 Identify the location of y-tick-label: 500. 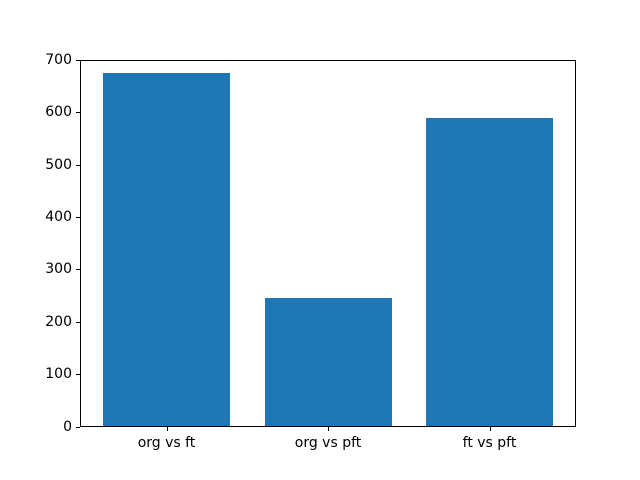
(58, 164).